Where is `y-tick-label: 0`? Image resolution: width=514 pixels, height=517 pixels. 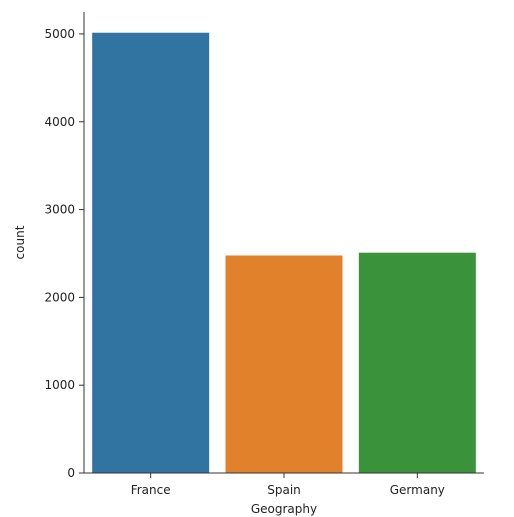 y-tick-label: 0 is located at coordinates (71, 473).